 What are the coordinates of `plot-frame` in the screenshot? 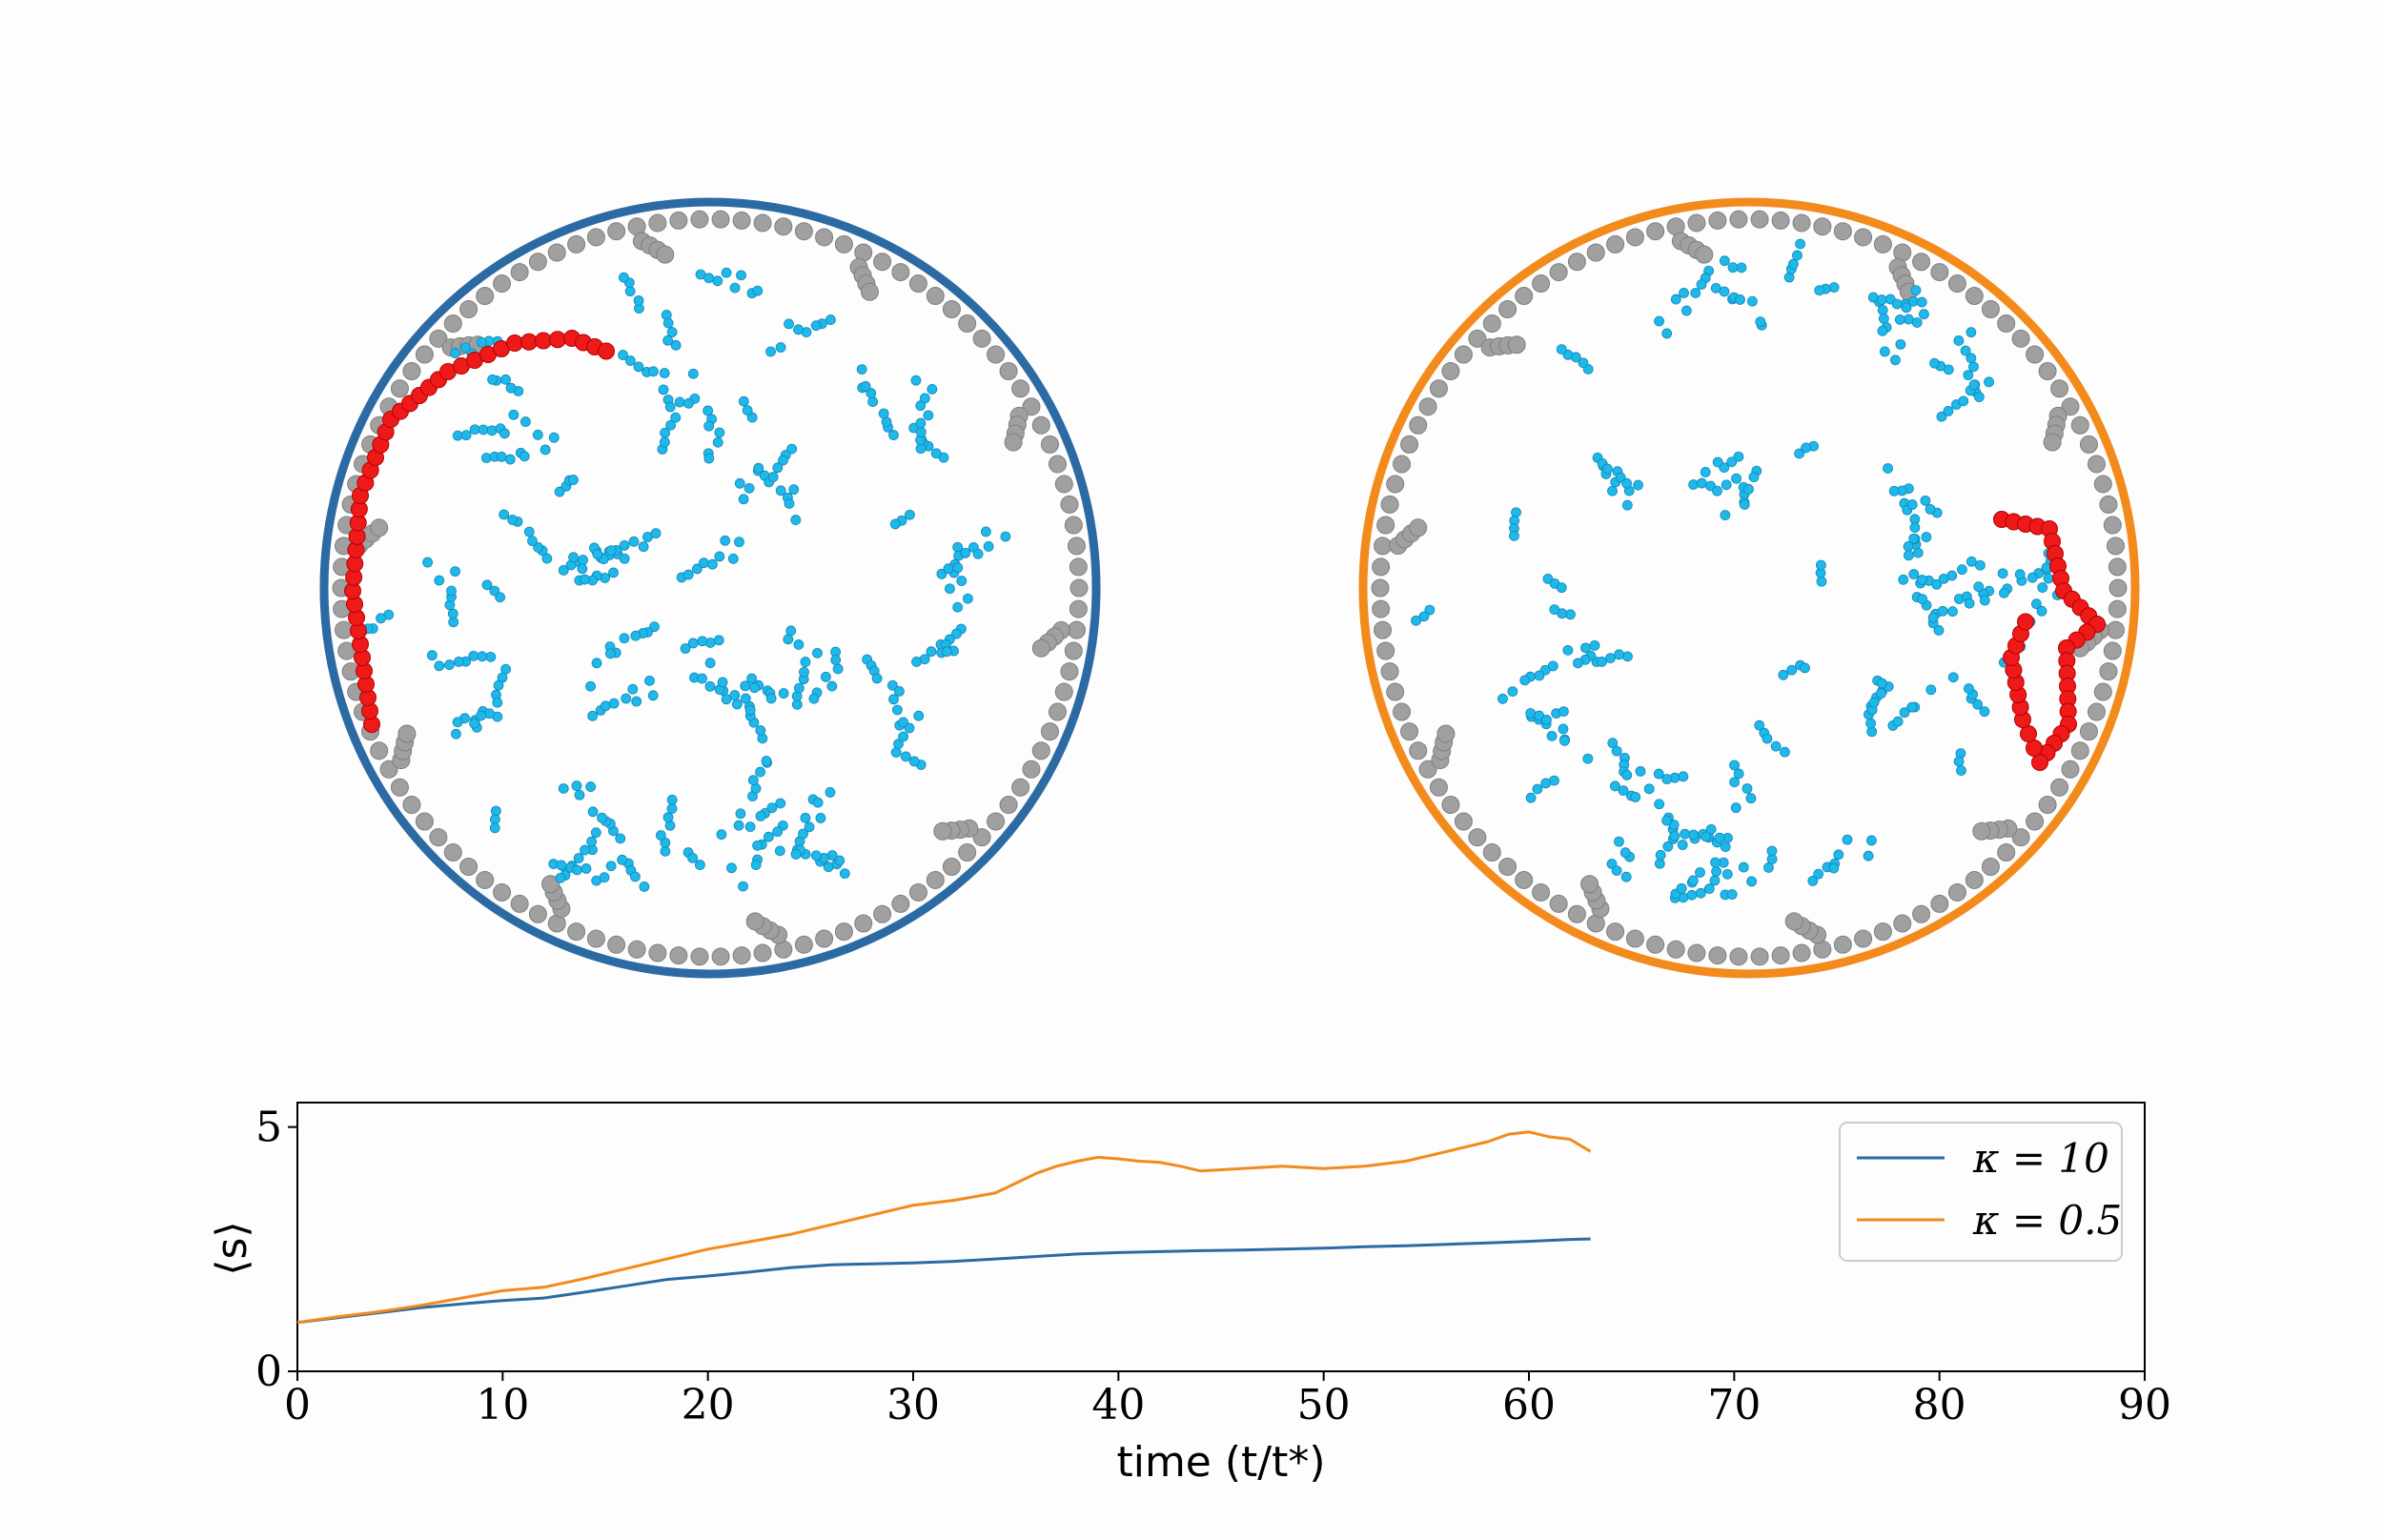 It's located at (1221, 1237).